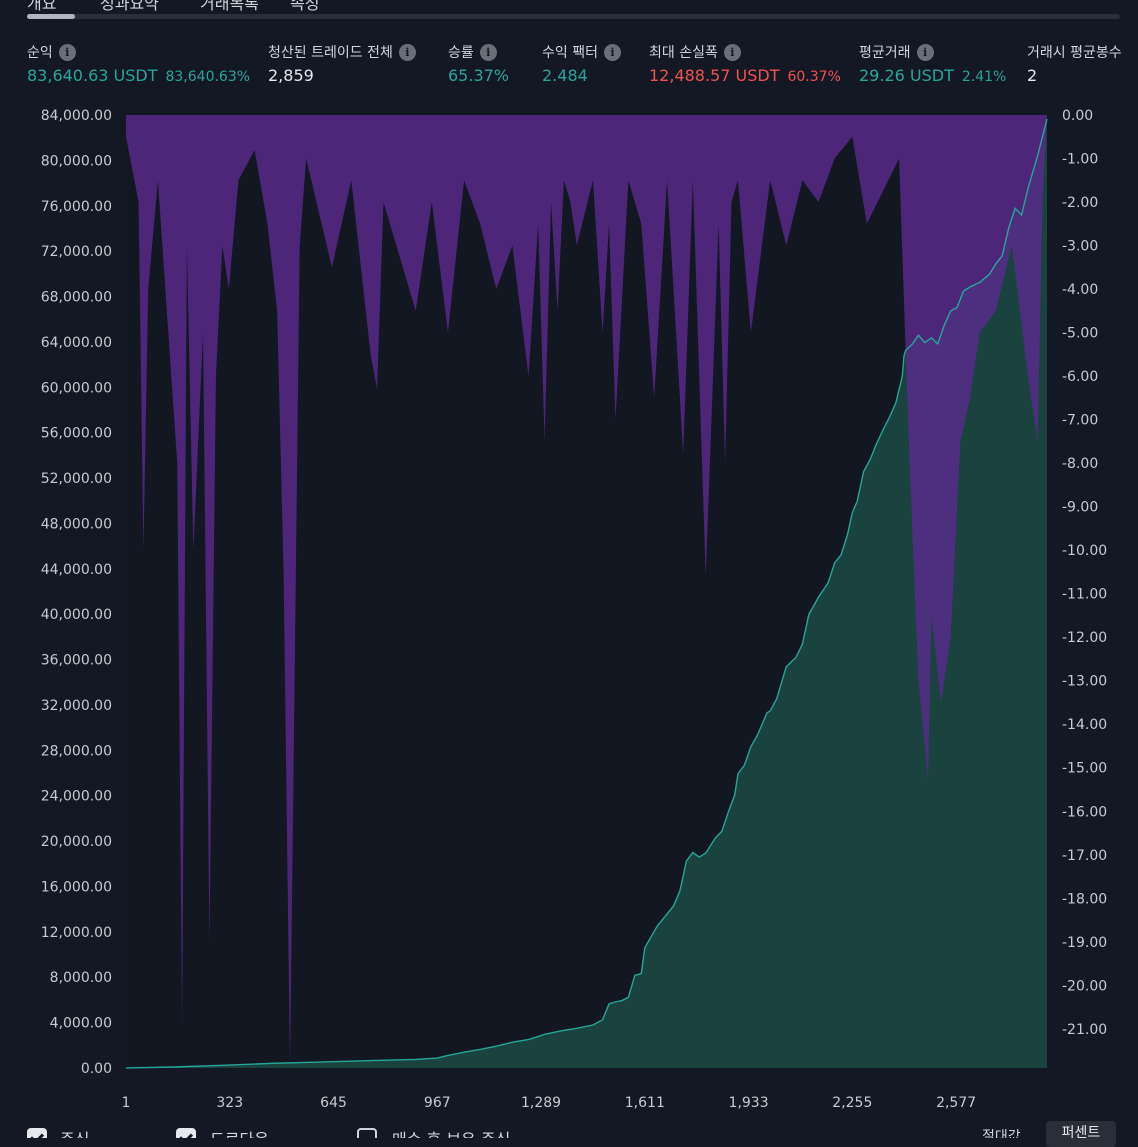 This screenshot has height=1147, width=1138. Describe the element at coordinates (1077, 116) in the screenshot. I see `right-axis-tick: 0.00` at that location.